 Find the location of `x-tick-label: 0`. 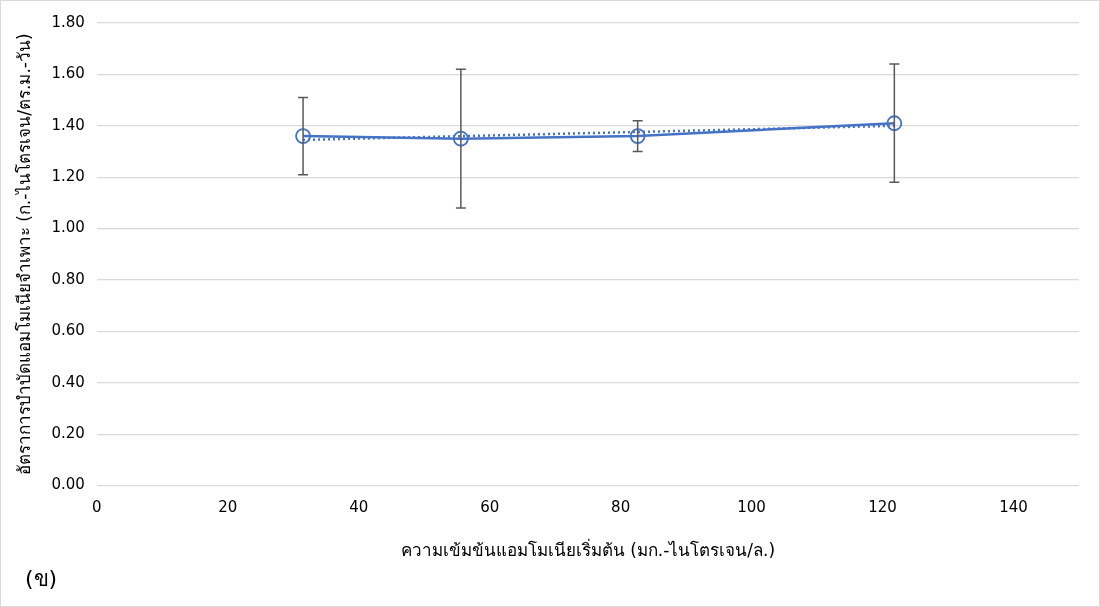

x-tick-label: 0 is located at coordinates (97, 507).